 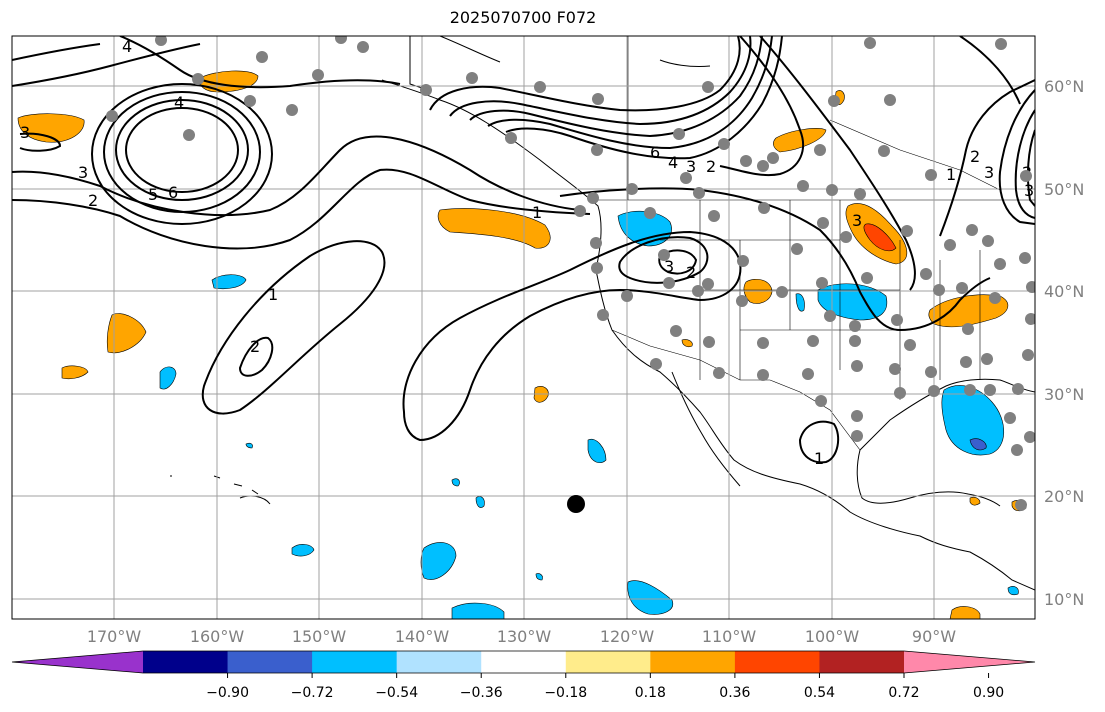 I want to click on colorbar-tick-label: −0.36, so click(x=481, y=693).